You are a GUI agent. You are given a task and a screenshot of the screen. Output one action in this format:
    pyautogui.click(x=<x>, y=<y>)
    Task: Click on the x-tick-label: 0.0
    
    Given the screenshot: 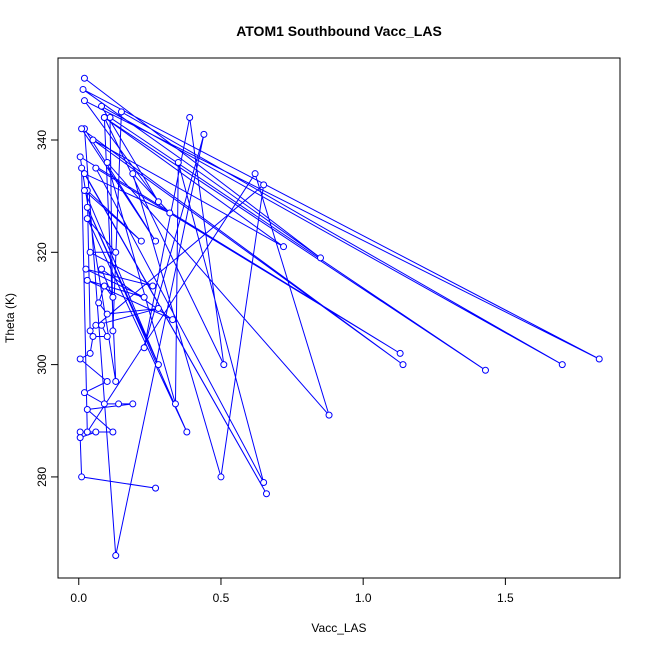 What is the action you would take?
    pyautogui.click(x=78, y=598)
    